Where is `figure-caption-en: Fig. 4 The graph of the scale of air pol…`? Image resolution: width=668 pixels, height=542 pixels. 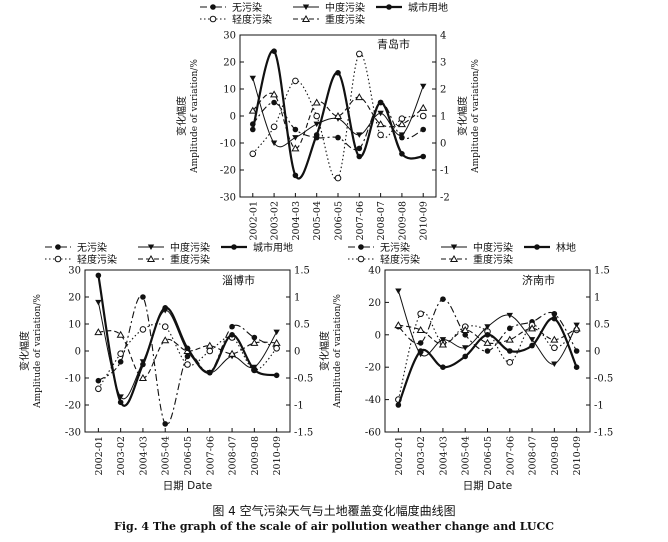 figure-caption-en: Fig. 4 The graph of the scale of air pol… is located at coordinates (334, 526).